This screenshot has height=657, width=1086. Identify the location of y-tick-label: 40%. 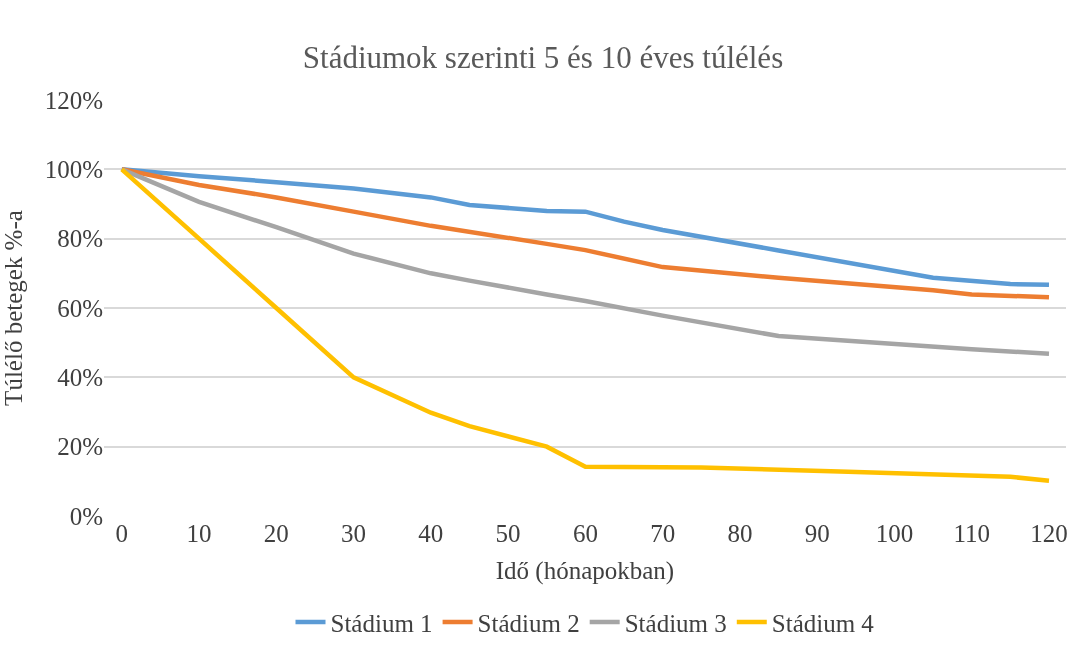
(80, 378).